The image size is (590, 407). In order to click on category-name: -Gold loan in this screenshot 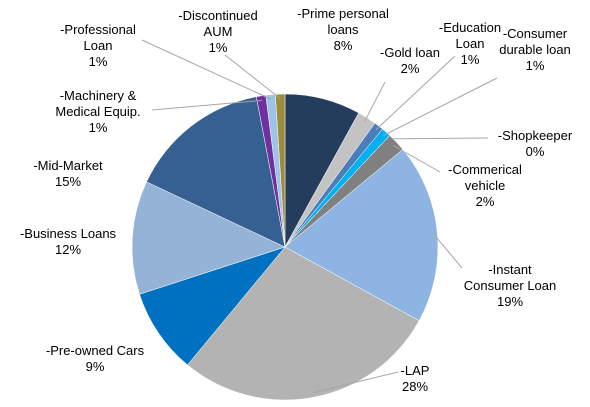, I will do `click(410, 52)`.